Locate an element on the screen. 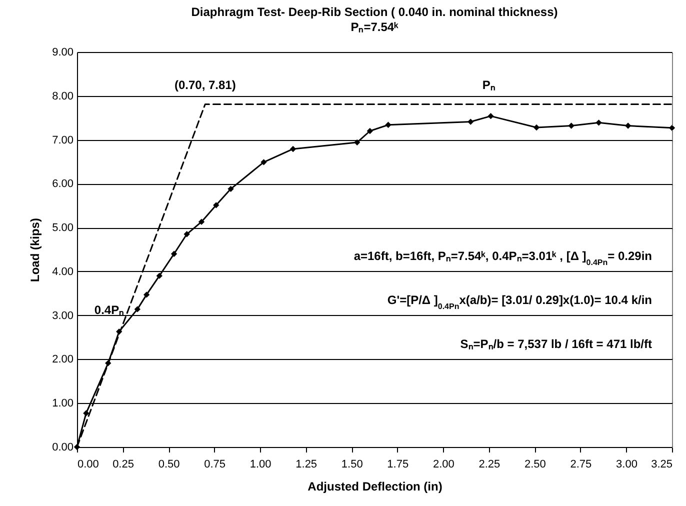 The image size is (686, 506). x-tick-label: 2.25 is located at coordinates (489, 464).